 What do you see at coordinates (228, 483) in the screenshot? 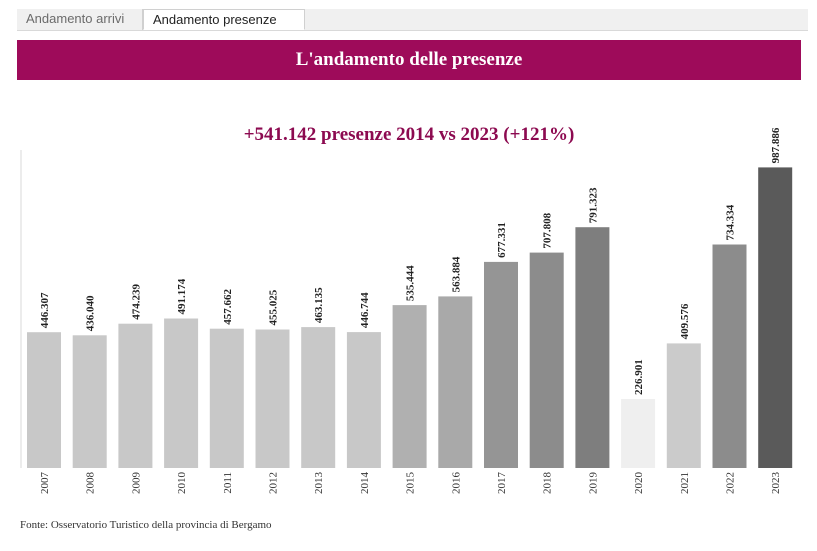
I see `x-tick-label-2011: 2011` at bounding box center [228, 483].